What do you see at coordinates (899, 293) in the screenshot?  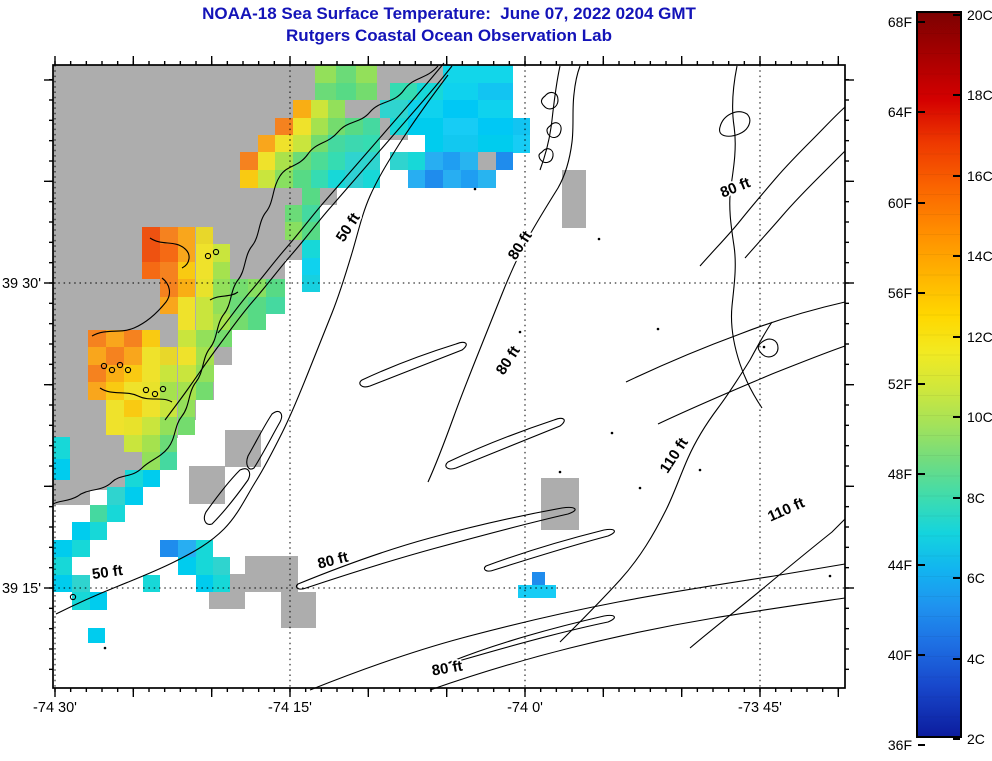 I see `colorbar-f-label: 56F` at bounding box center [899, 293].